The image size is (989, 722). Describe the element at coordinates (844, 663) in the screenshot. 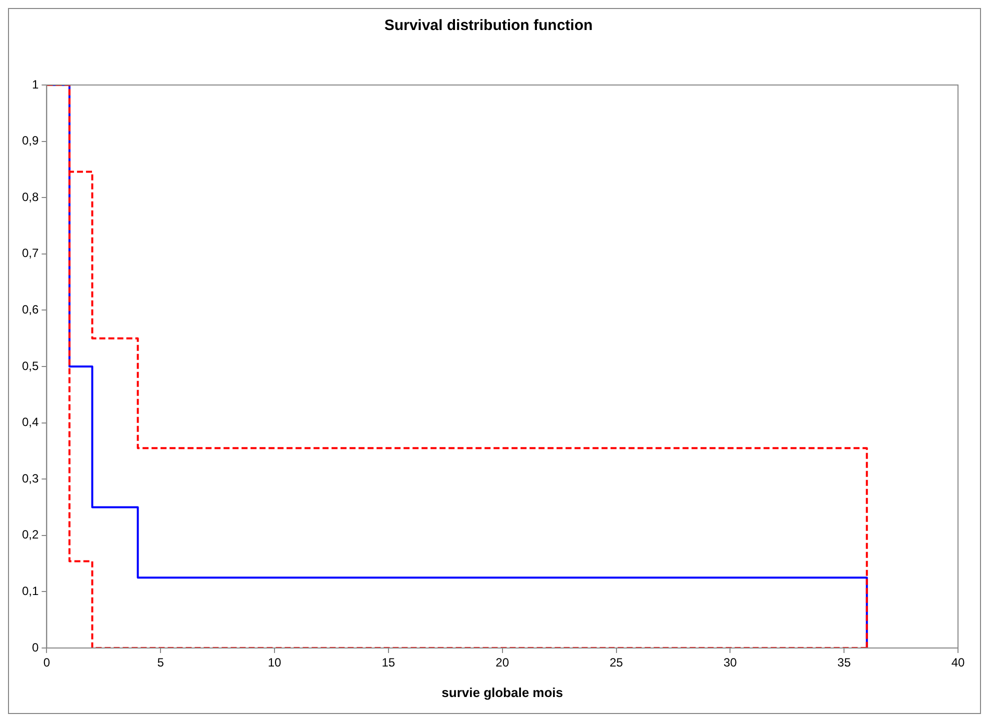

I see `x-tick-label: 35` at that location.